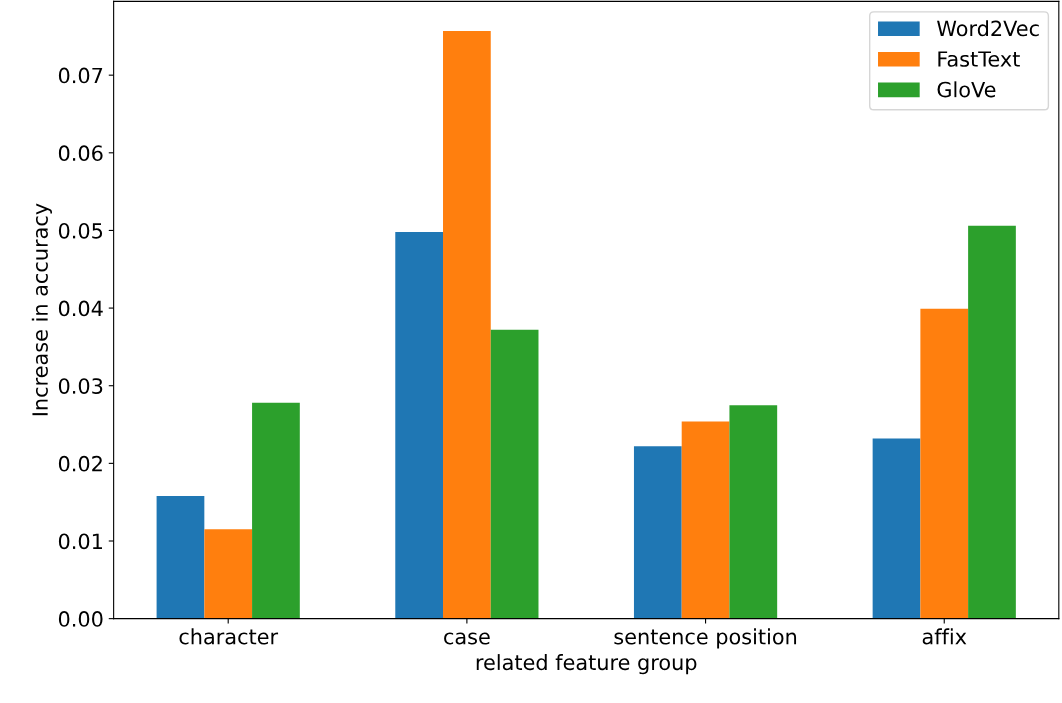 Image resolution: width=1062 pixels, height=703 pixels. Describe the element at coordinates (979, 59) in the screenshot. I see `legend-label: FastText` at that location.